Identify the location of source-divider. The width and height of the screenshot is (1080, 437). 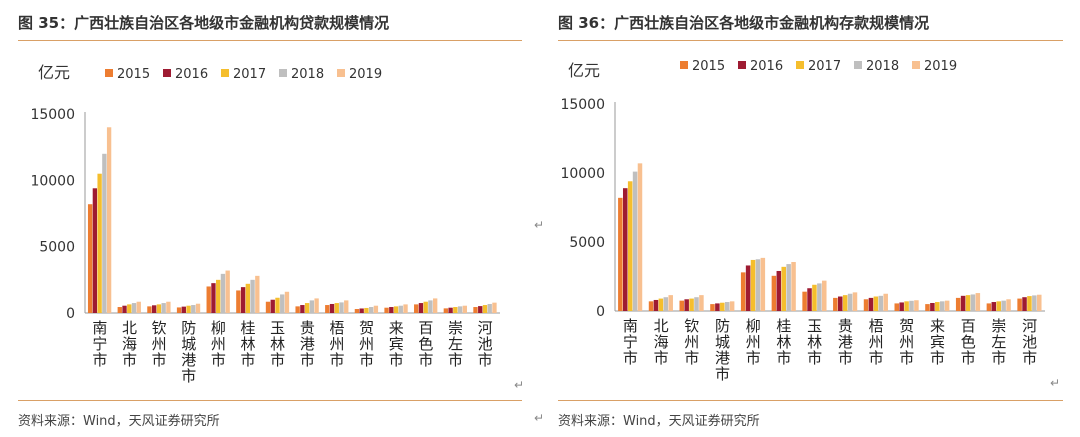
(810, 400).